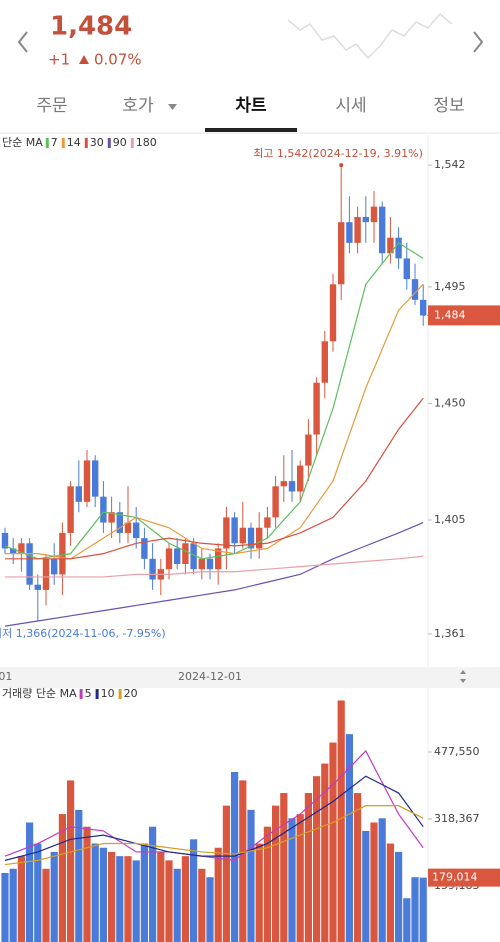 The height and width of the screenshot is (942, 500). I want to click on legend-label: 30, so click(97, 142).